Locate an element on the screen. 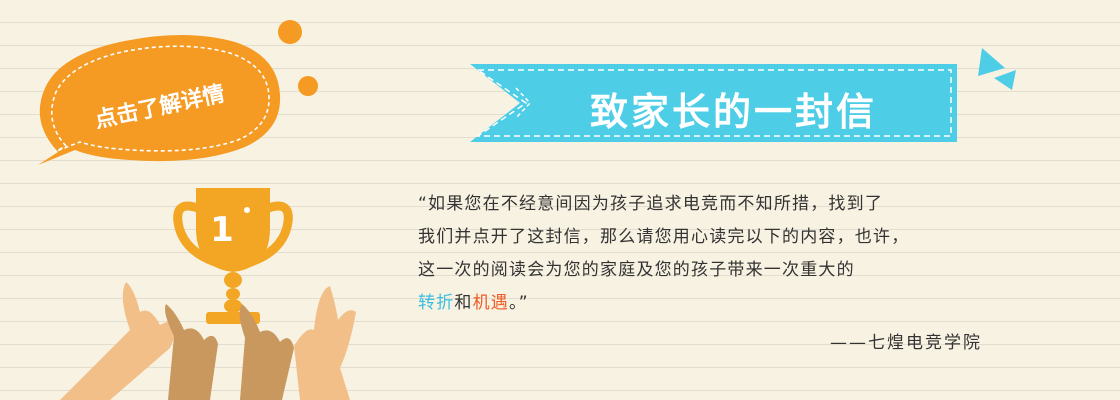 The width and height of the screenshot is (1120, 400). orange-dot-large is located at coordinates (290, 32).